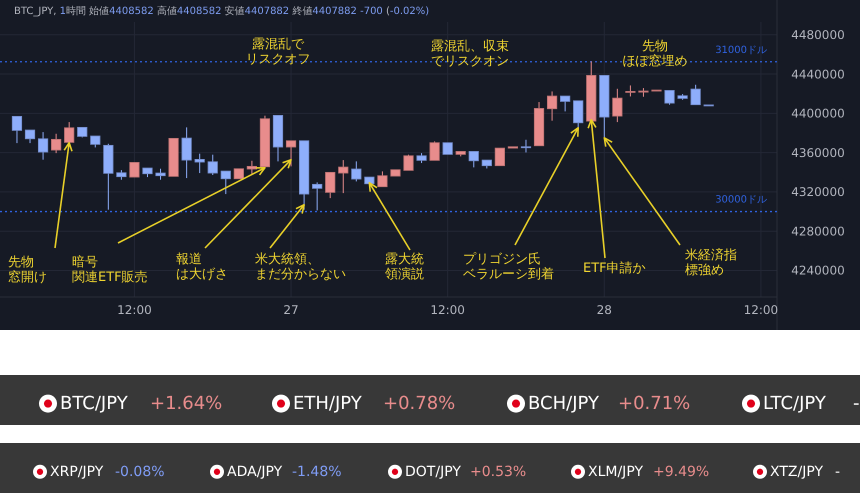 The height and width of the screenshot is (493, 860). What do you see at coordinates (614, 268) in the screenshot?
I see `annotation: ETF申請か` at bounding box center [614, 268].